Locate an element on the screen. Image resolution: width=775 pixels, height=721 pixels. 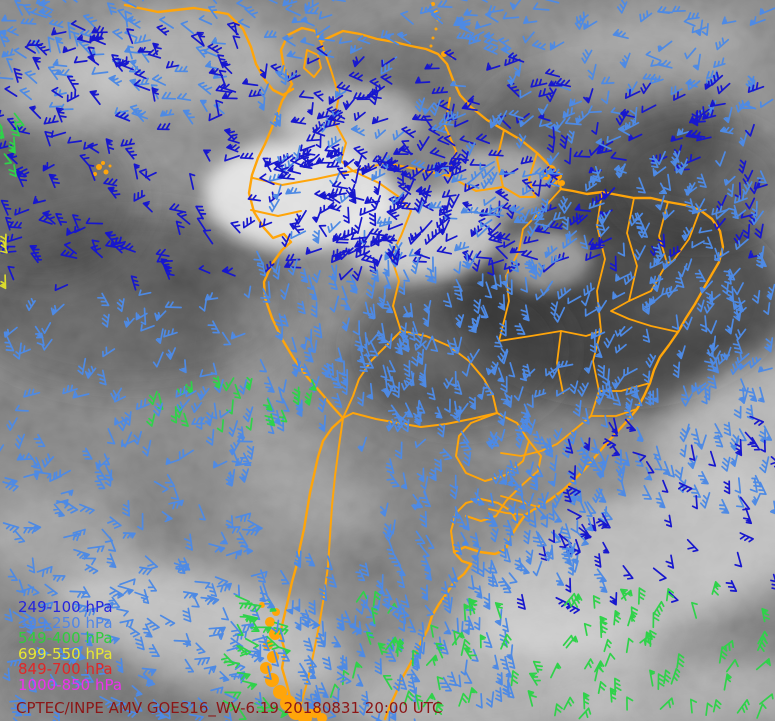
wind-barb-region-chile-coast-green is located at coordinates (255, 657).